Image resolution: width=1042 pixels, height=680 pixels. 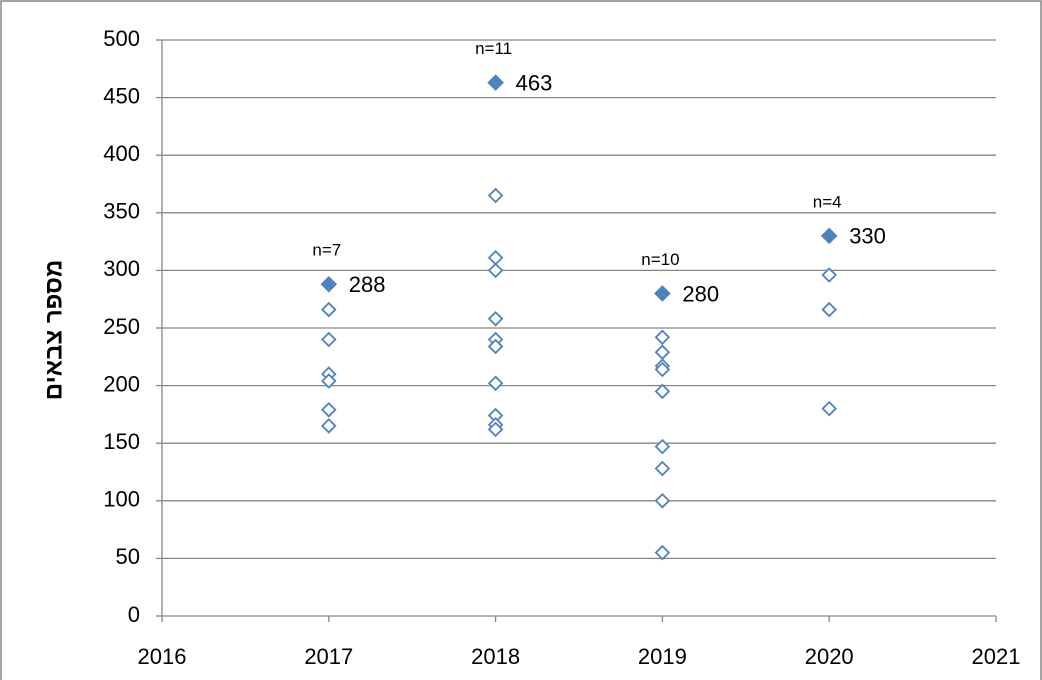 What do you see at coordinates (162, 656) in the screenshot?
I see `x-tick-label: 2016` at bounding box center [162, 656].